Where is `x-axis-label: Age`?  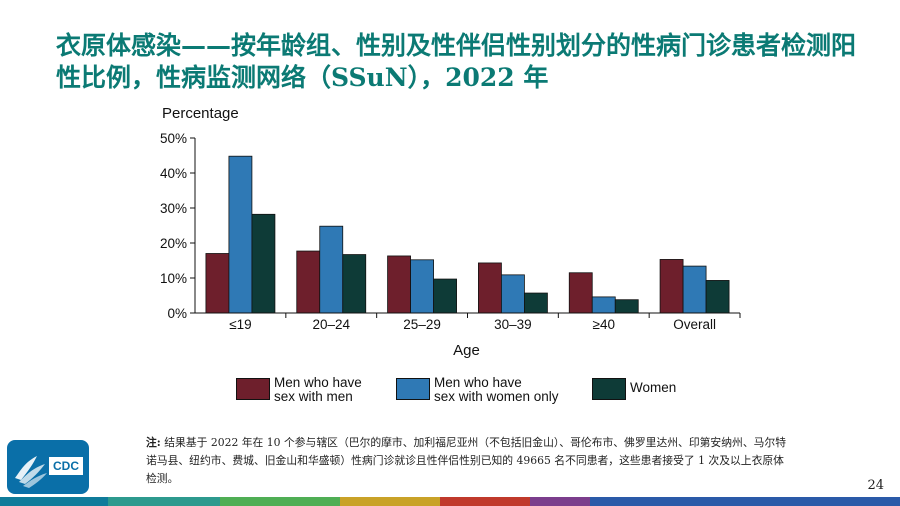
x-axis-label: Age is located at coordinates (466, 350).